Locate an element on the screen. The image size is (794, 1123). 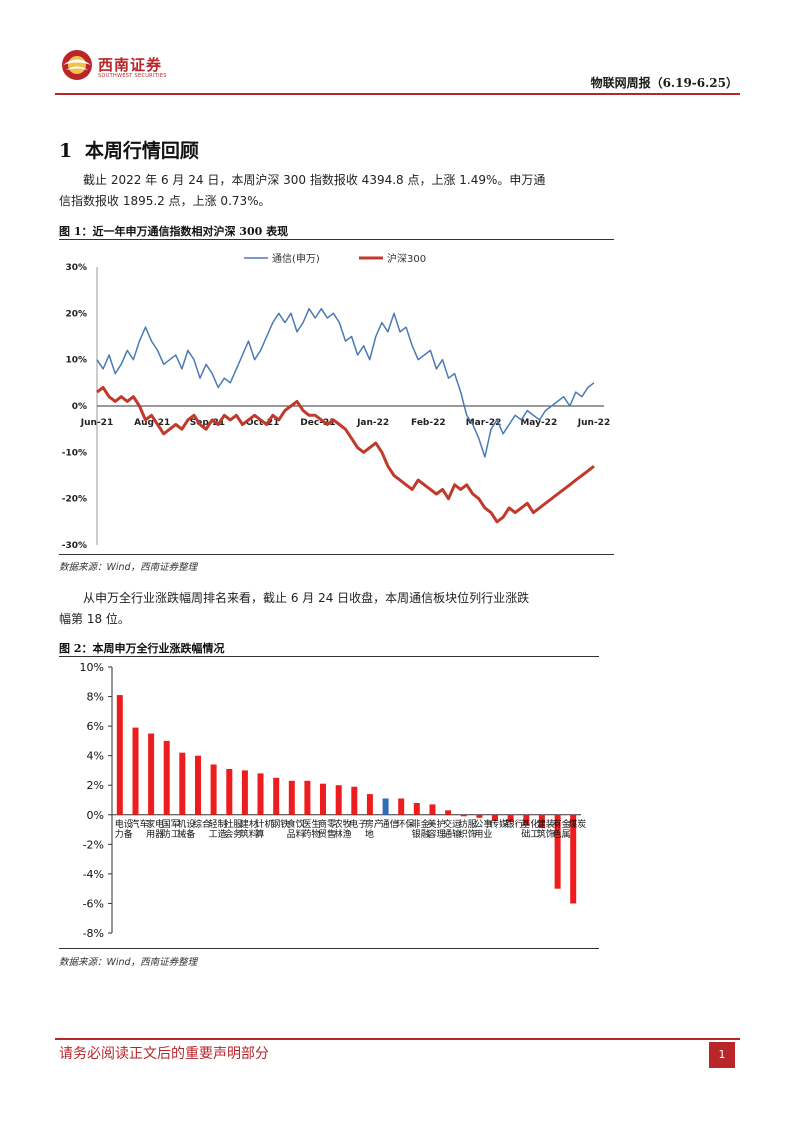
category-label-text: 传媒 is located at coordinates (499, 824).